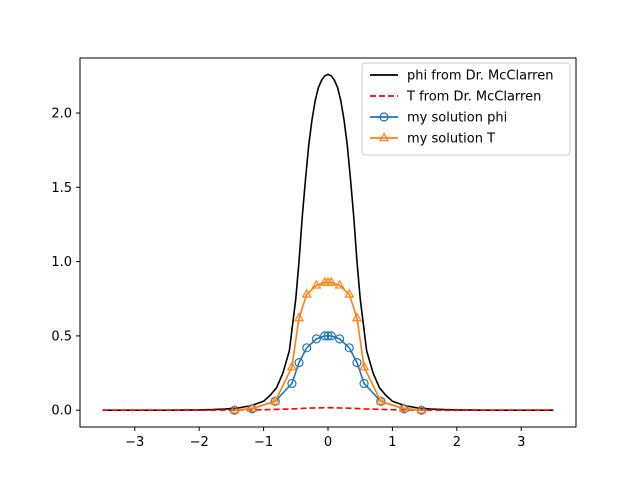 Image resolution: width=640 pixels, height=480 pixels. What do you see at coordinates (61, 411) in the screenshot?
I see `y-tick-label: 0.0` at bounding box center [61, 411].